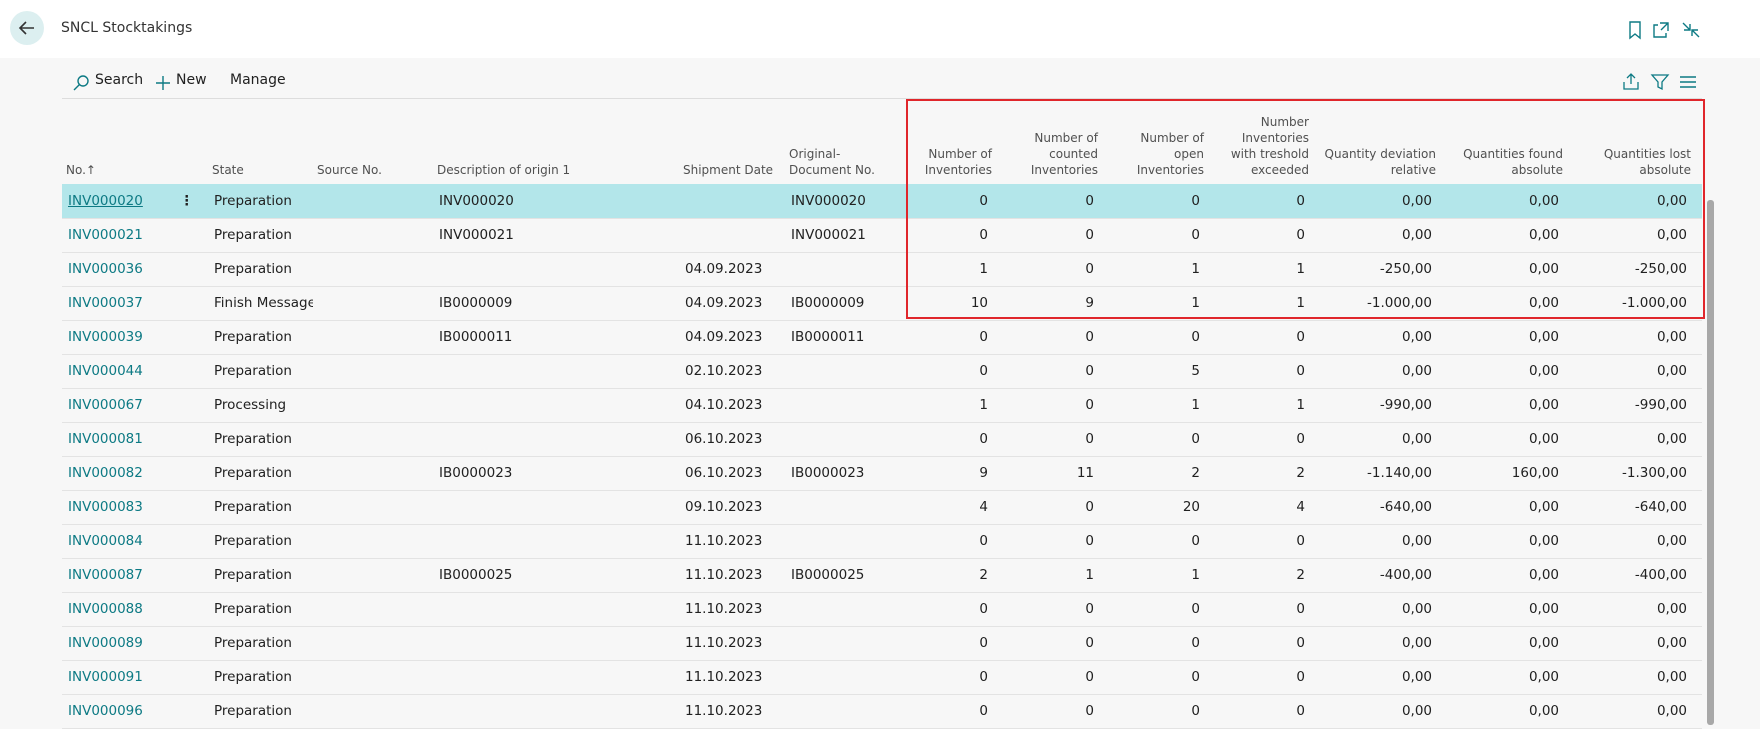  Describe the element at coordinates (121, 643) in the screenshot. I see `record-link: INV000089` at that location.